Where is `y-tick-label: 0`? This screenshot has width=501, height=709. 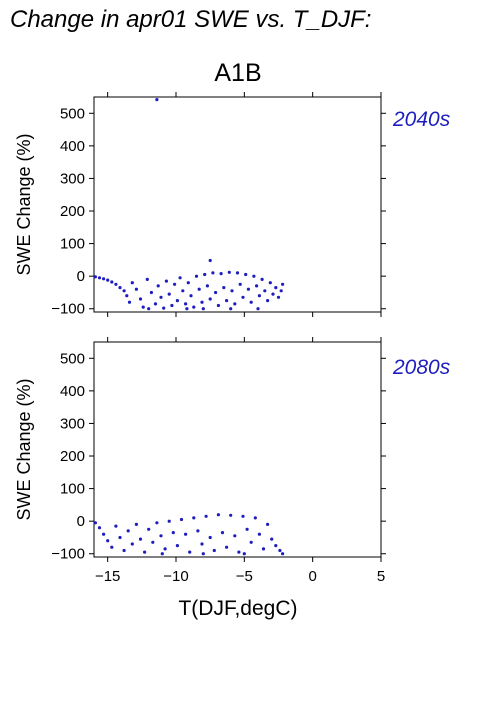
y-tick-label: 0 is located at coordinates (81, 276).